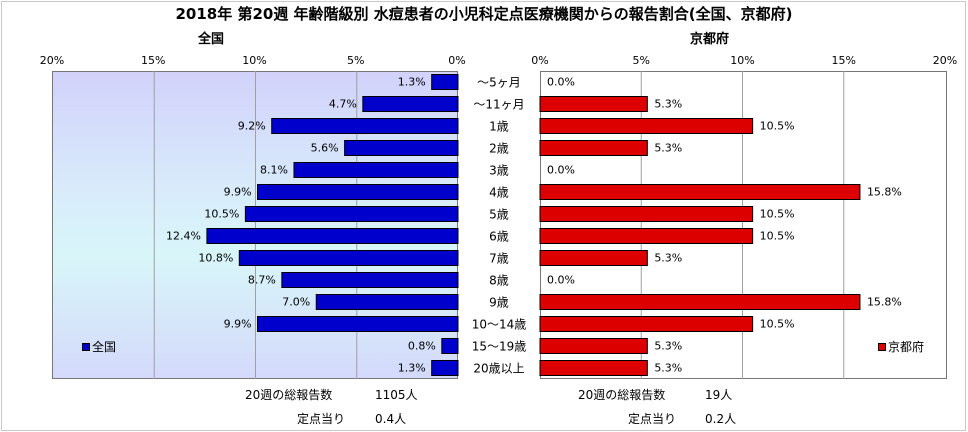 This screenshot has width=968, height=432. What do you see at coordinates (321, 419) in the screenshot?
I see `national-per-label: 定点当り` at bounding box center [321, 419].